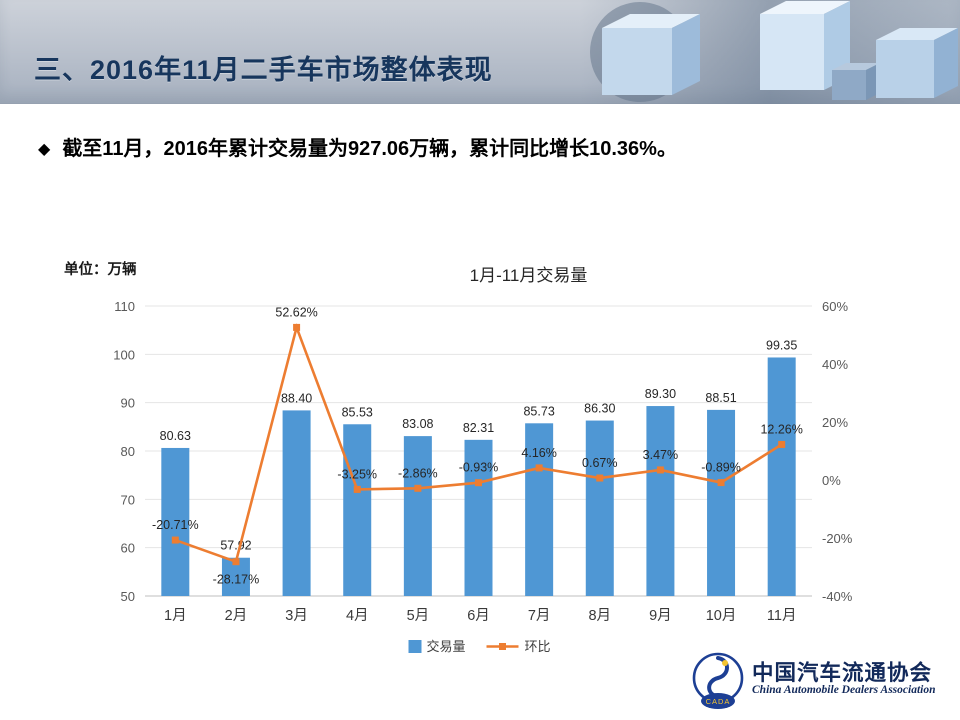 This screenshot has height=720, width=960. Describe the element at coordinates (718, 701) in the screenshot. I see `logo-text: CADA` at that location.